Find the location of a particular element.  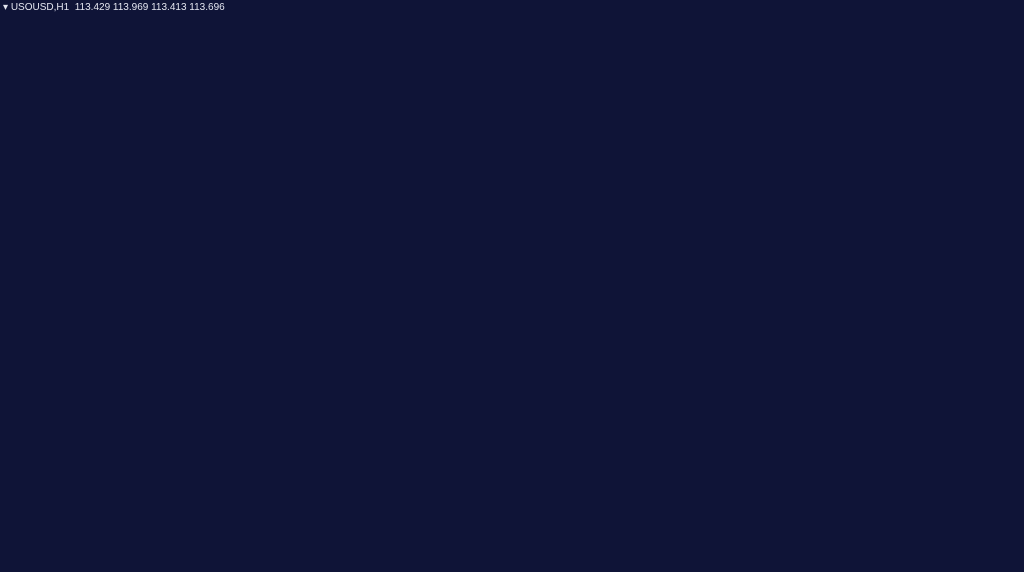

fib-level-label: 38.2 is located at coordinates (968, 145).